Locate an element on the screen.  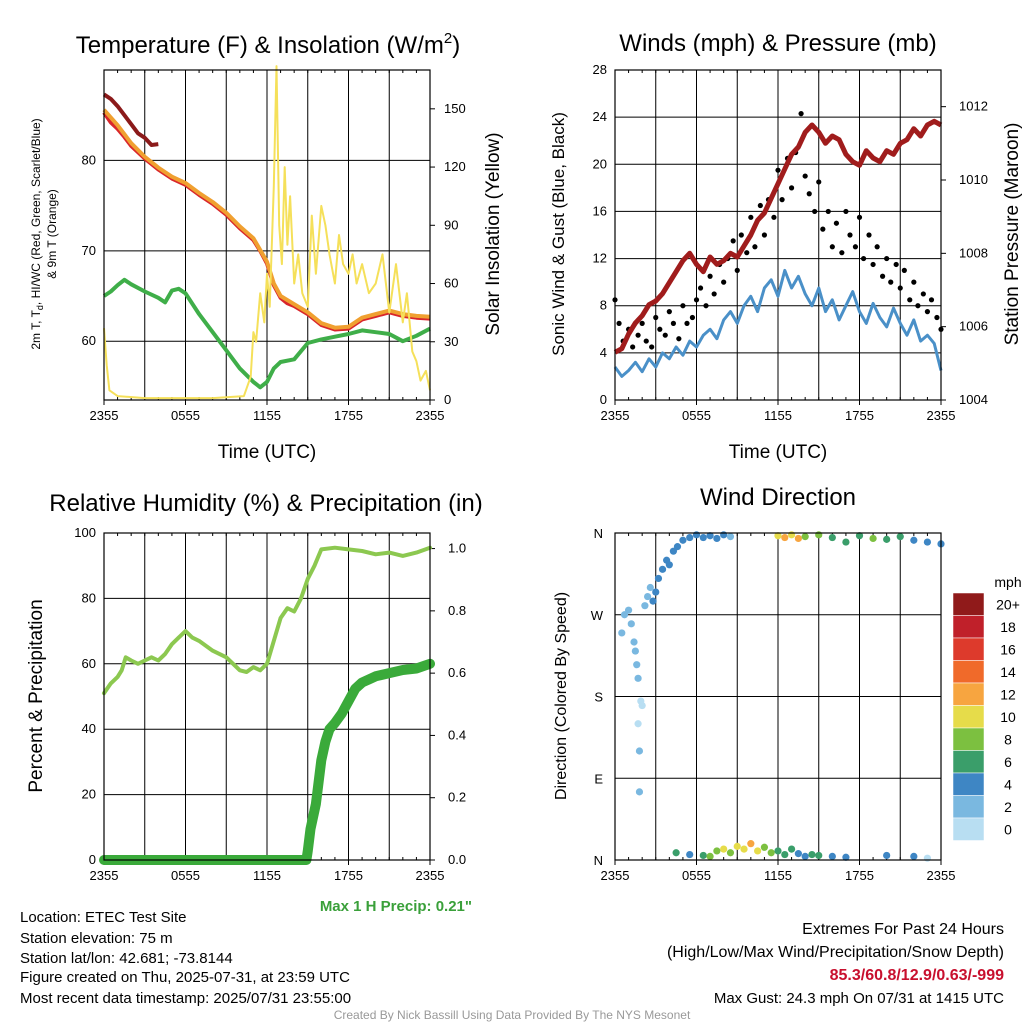
y-tick-label: 0 is located at coordinates (92, 859).